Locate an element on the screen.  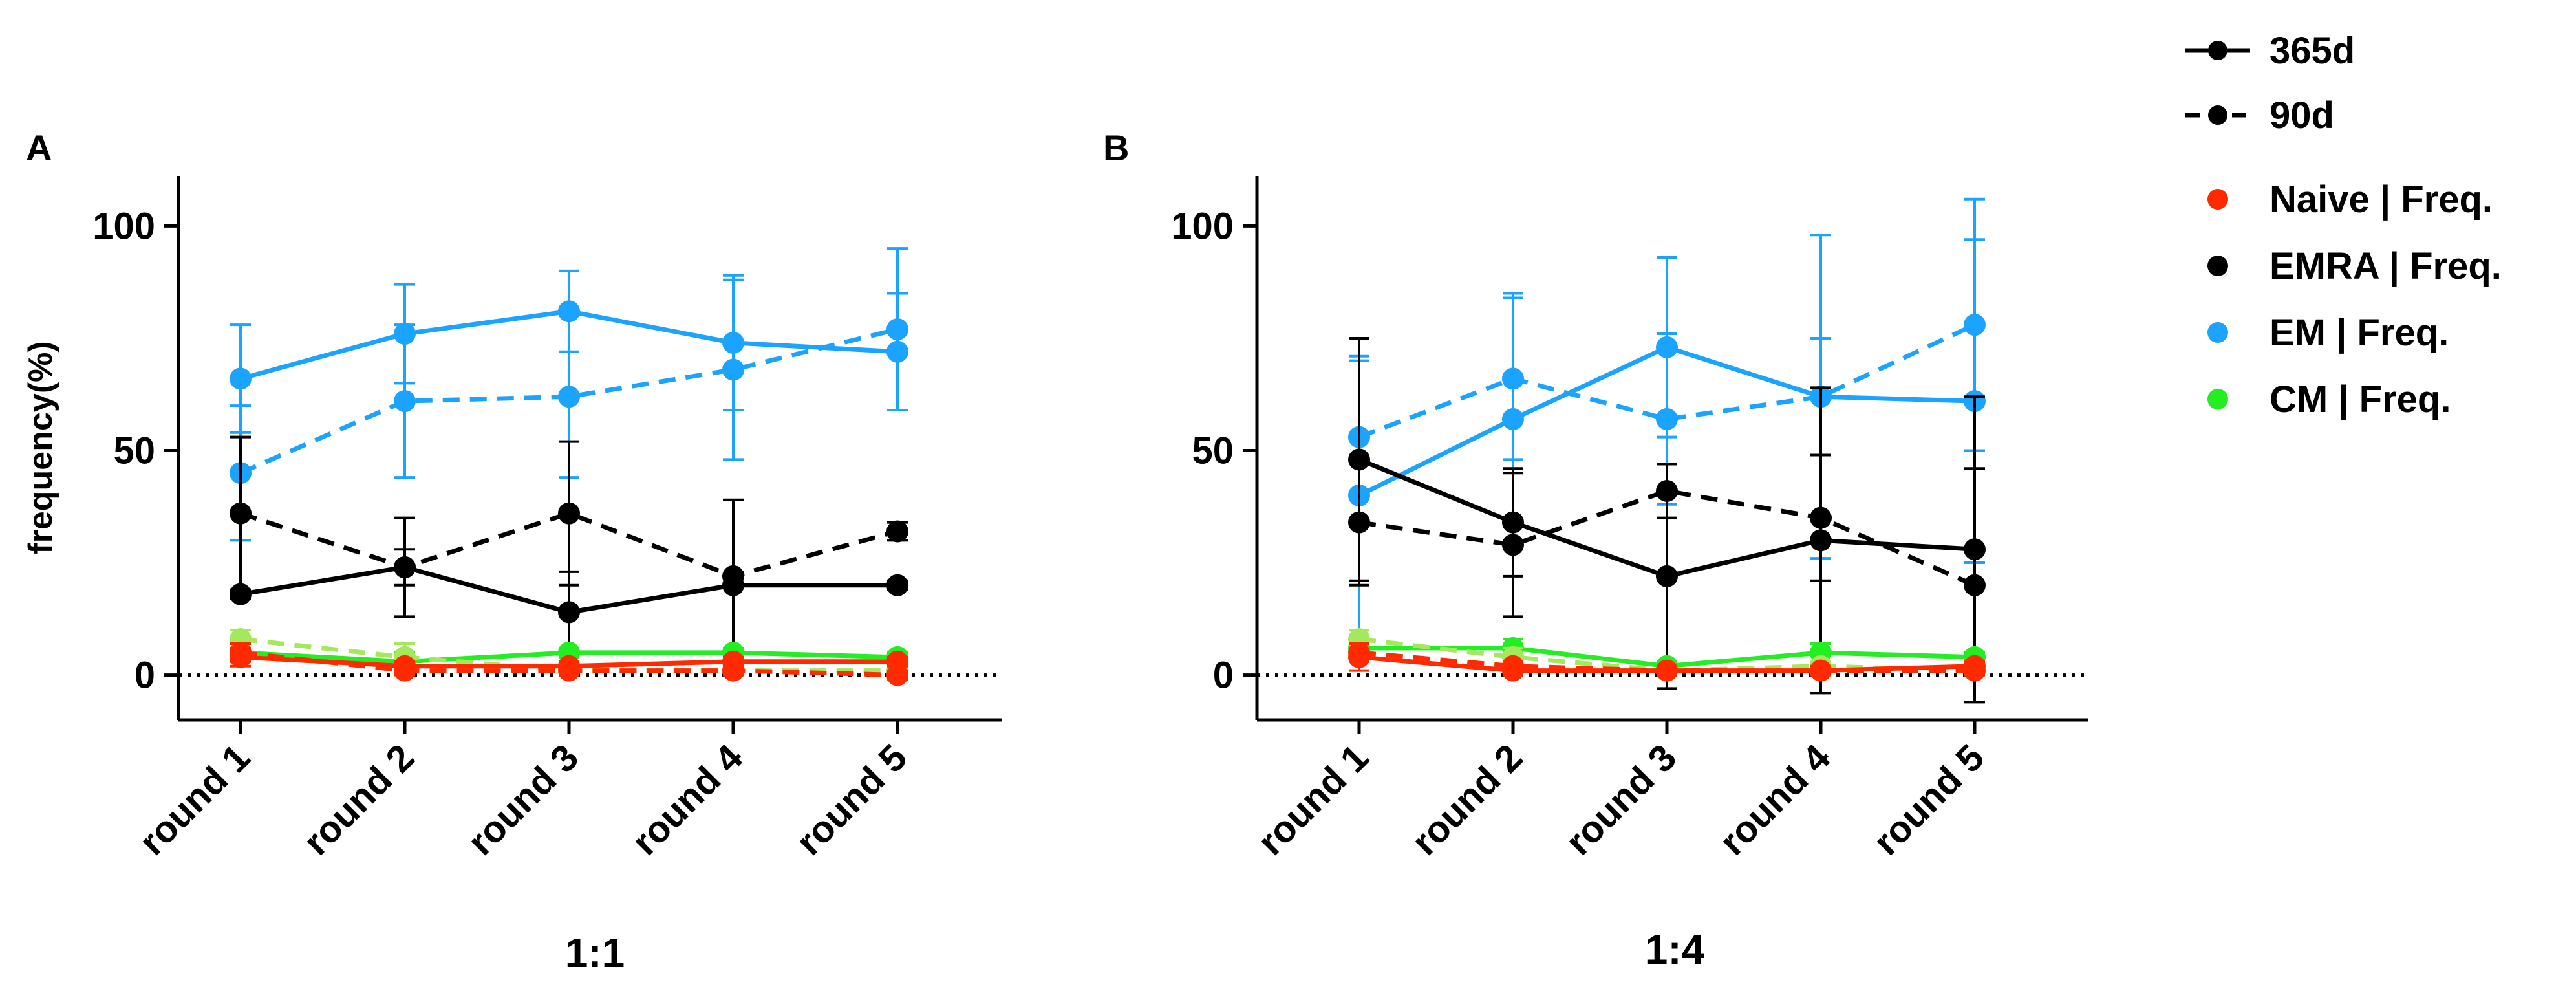
panel-letter-a: A is located at coordinates (39, 147).